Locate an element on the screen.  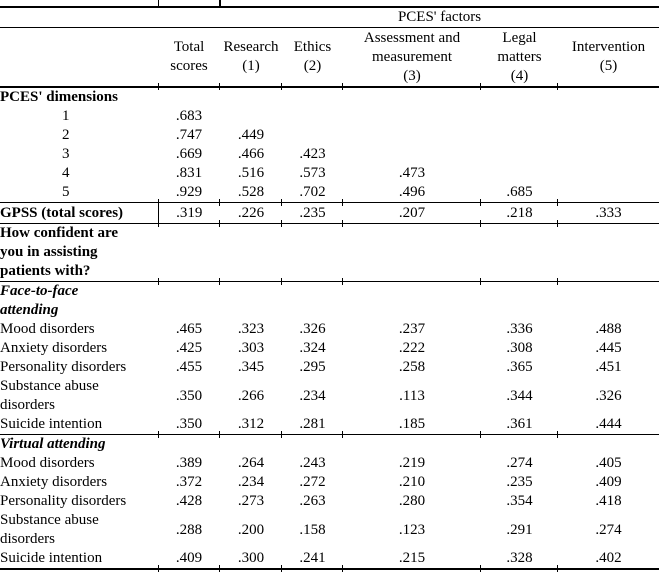
correlation-value: .423 is located at coordinates (312, 154).